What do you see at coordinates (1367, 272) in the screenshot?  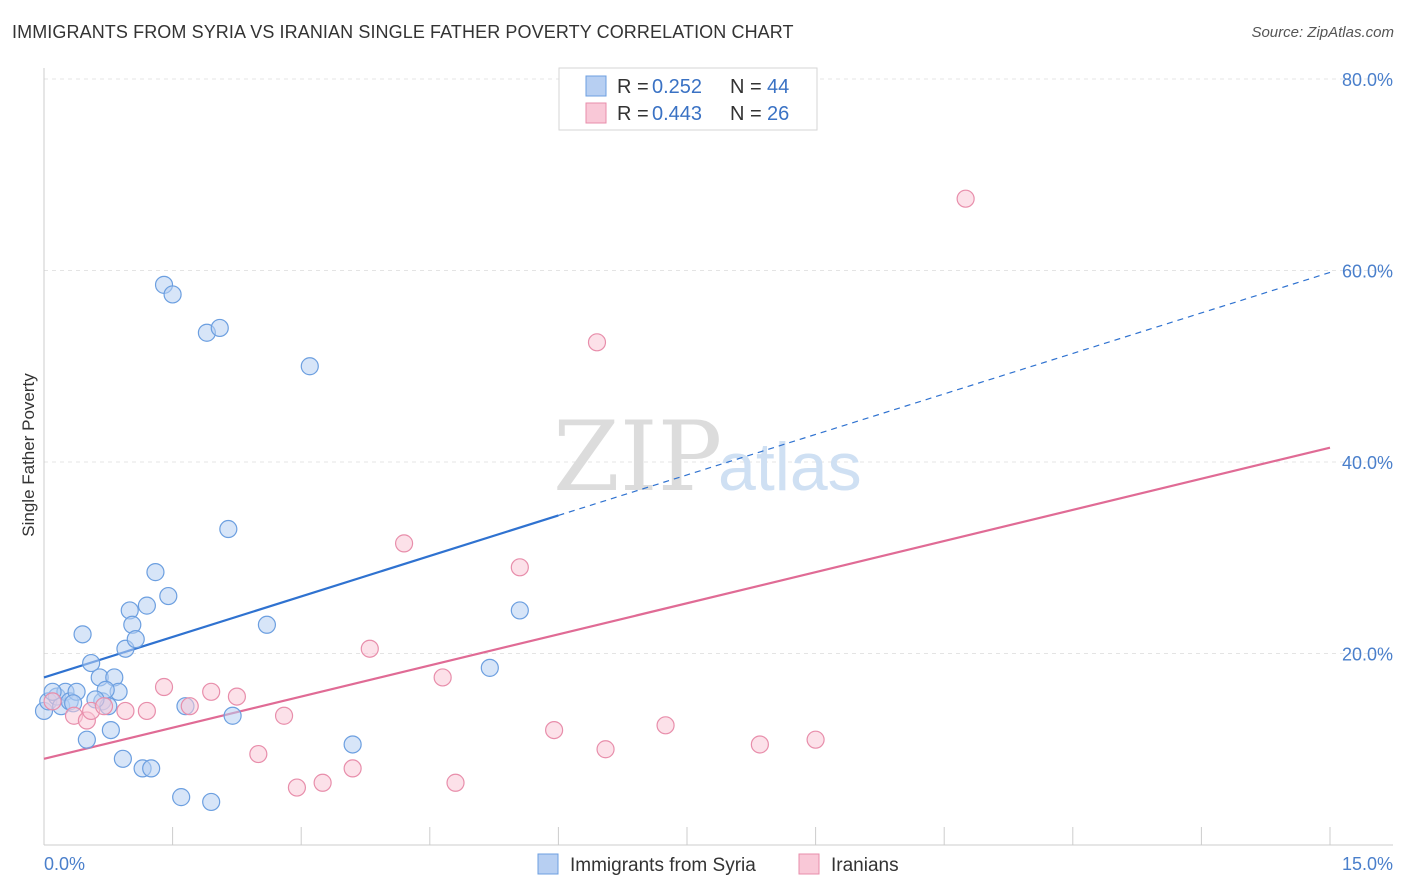 I see `y-tick-label: 60.0%` at bounding box center [1367, 272].